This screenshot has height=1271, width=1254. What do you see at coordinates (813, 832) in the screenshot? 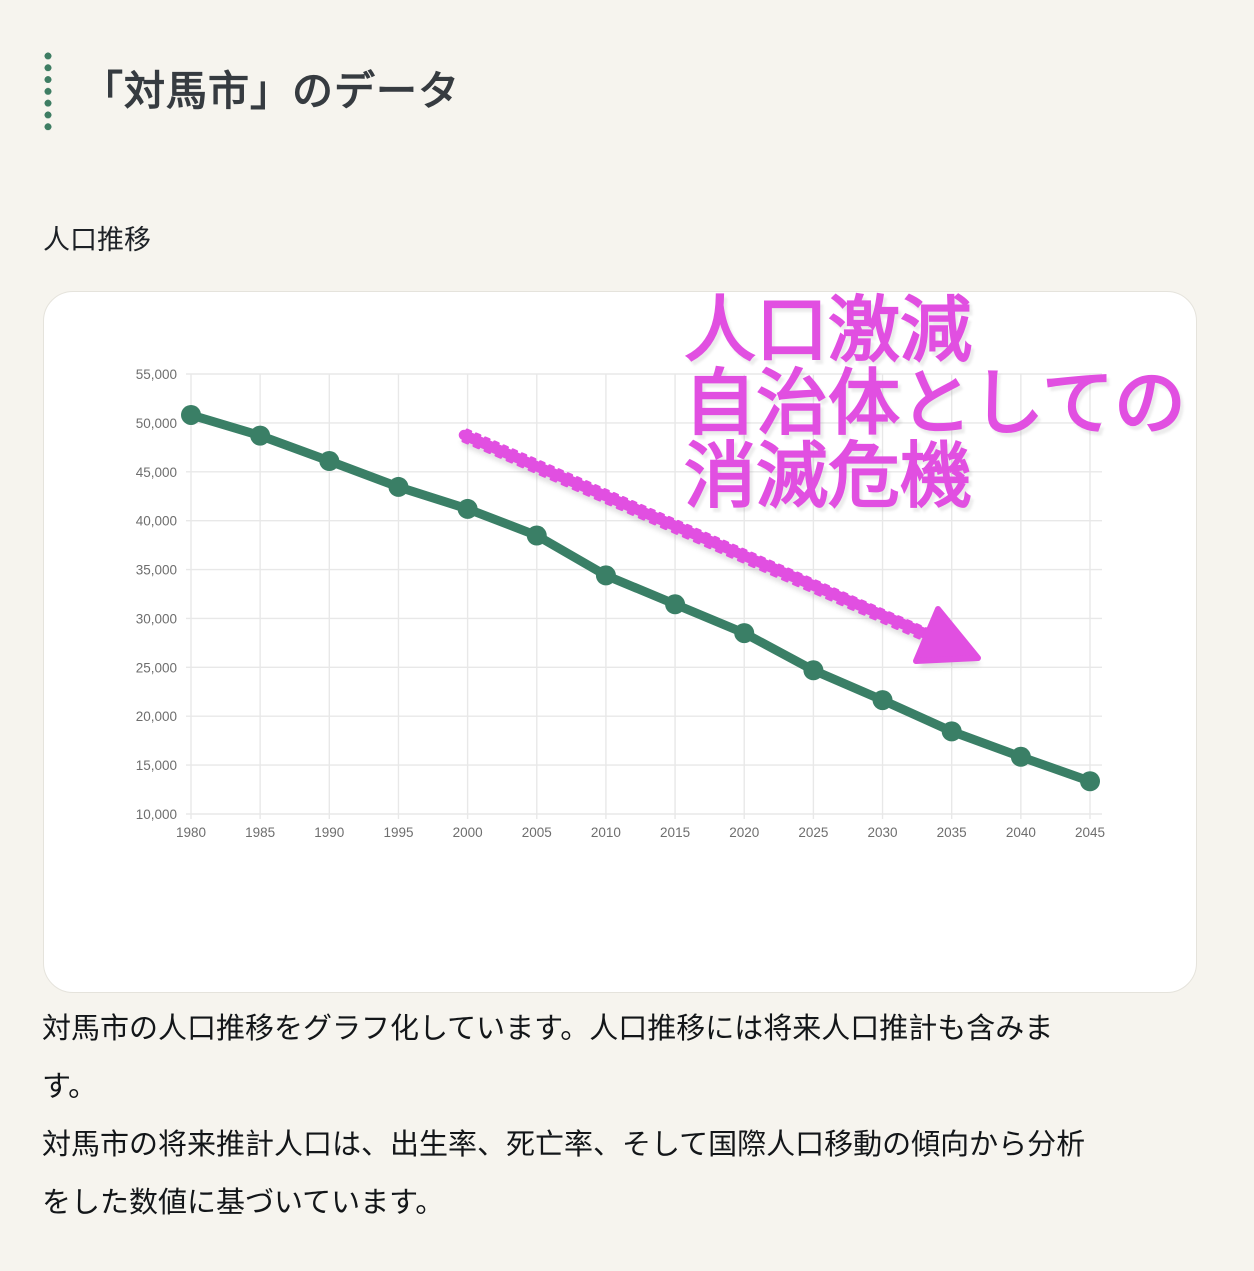
I see `svg-text: 2025` at bounding box center [813, 832].